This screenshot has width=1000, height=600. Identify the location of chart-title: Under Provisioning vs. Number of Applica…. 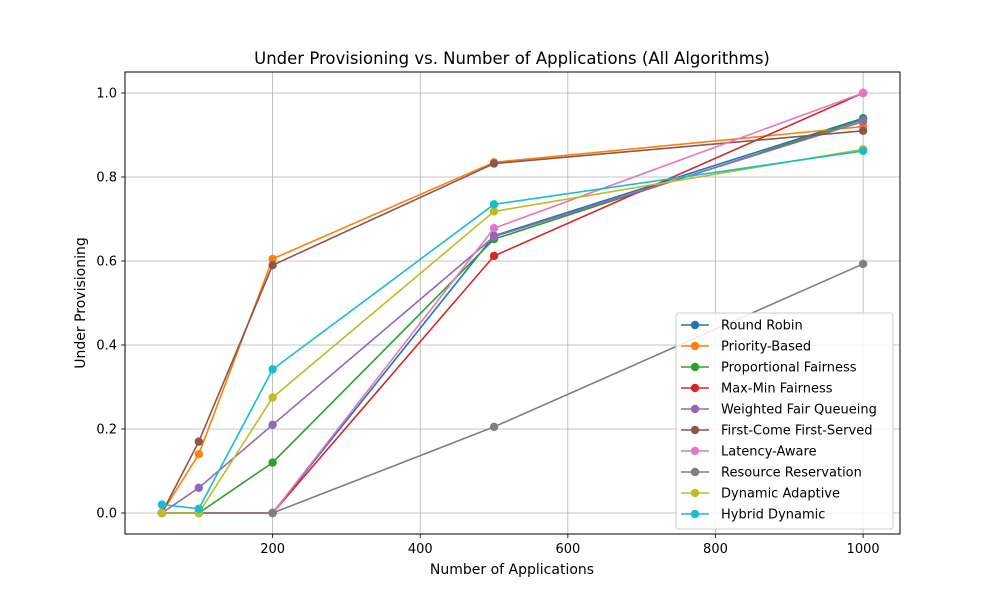
(512, 58).